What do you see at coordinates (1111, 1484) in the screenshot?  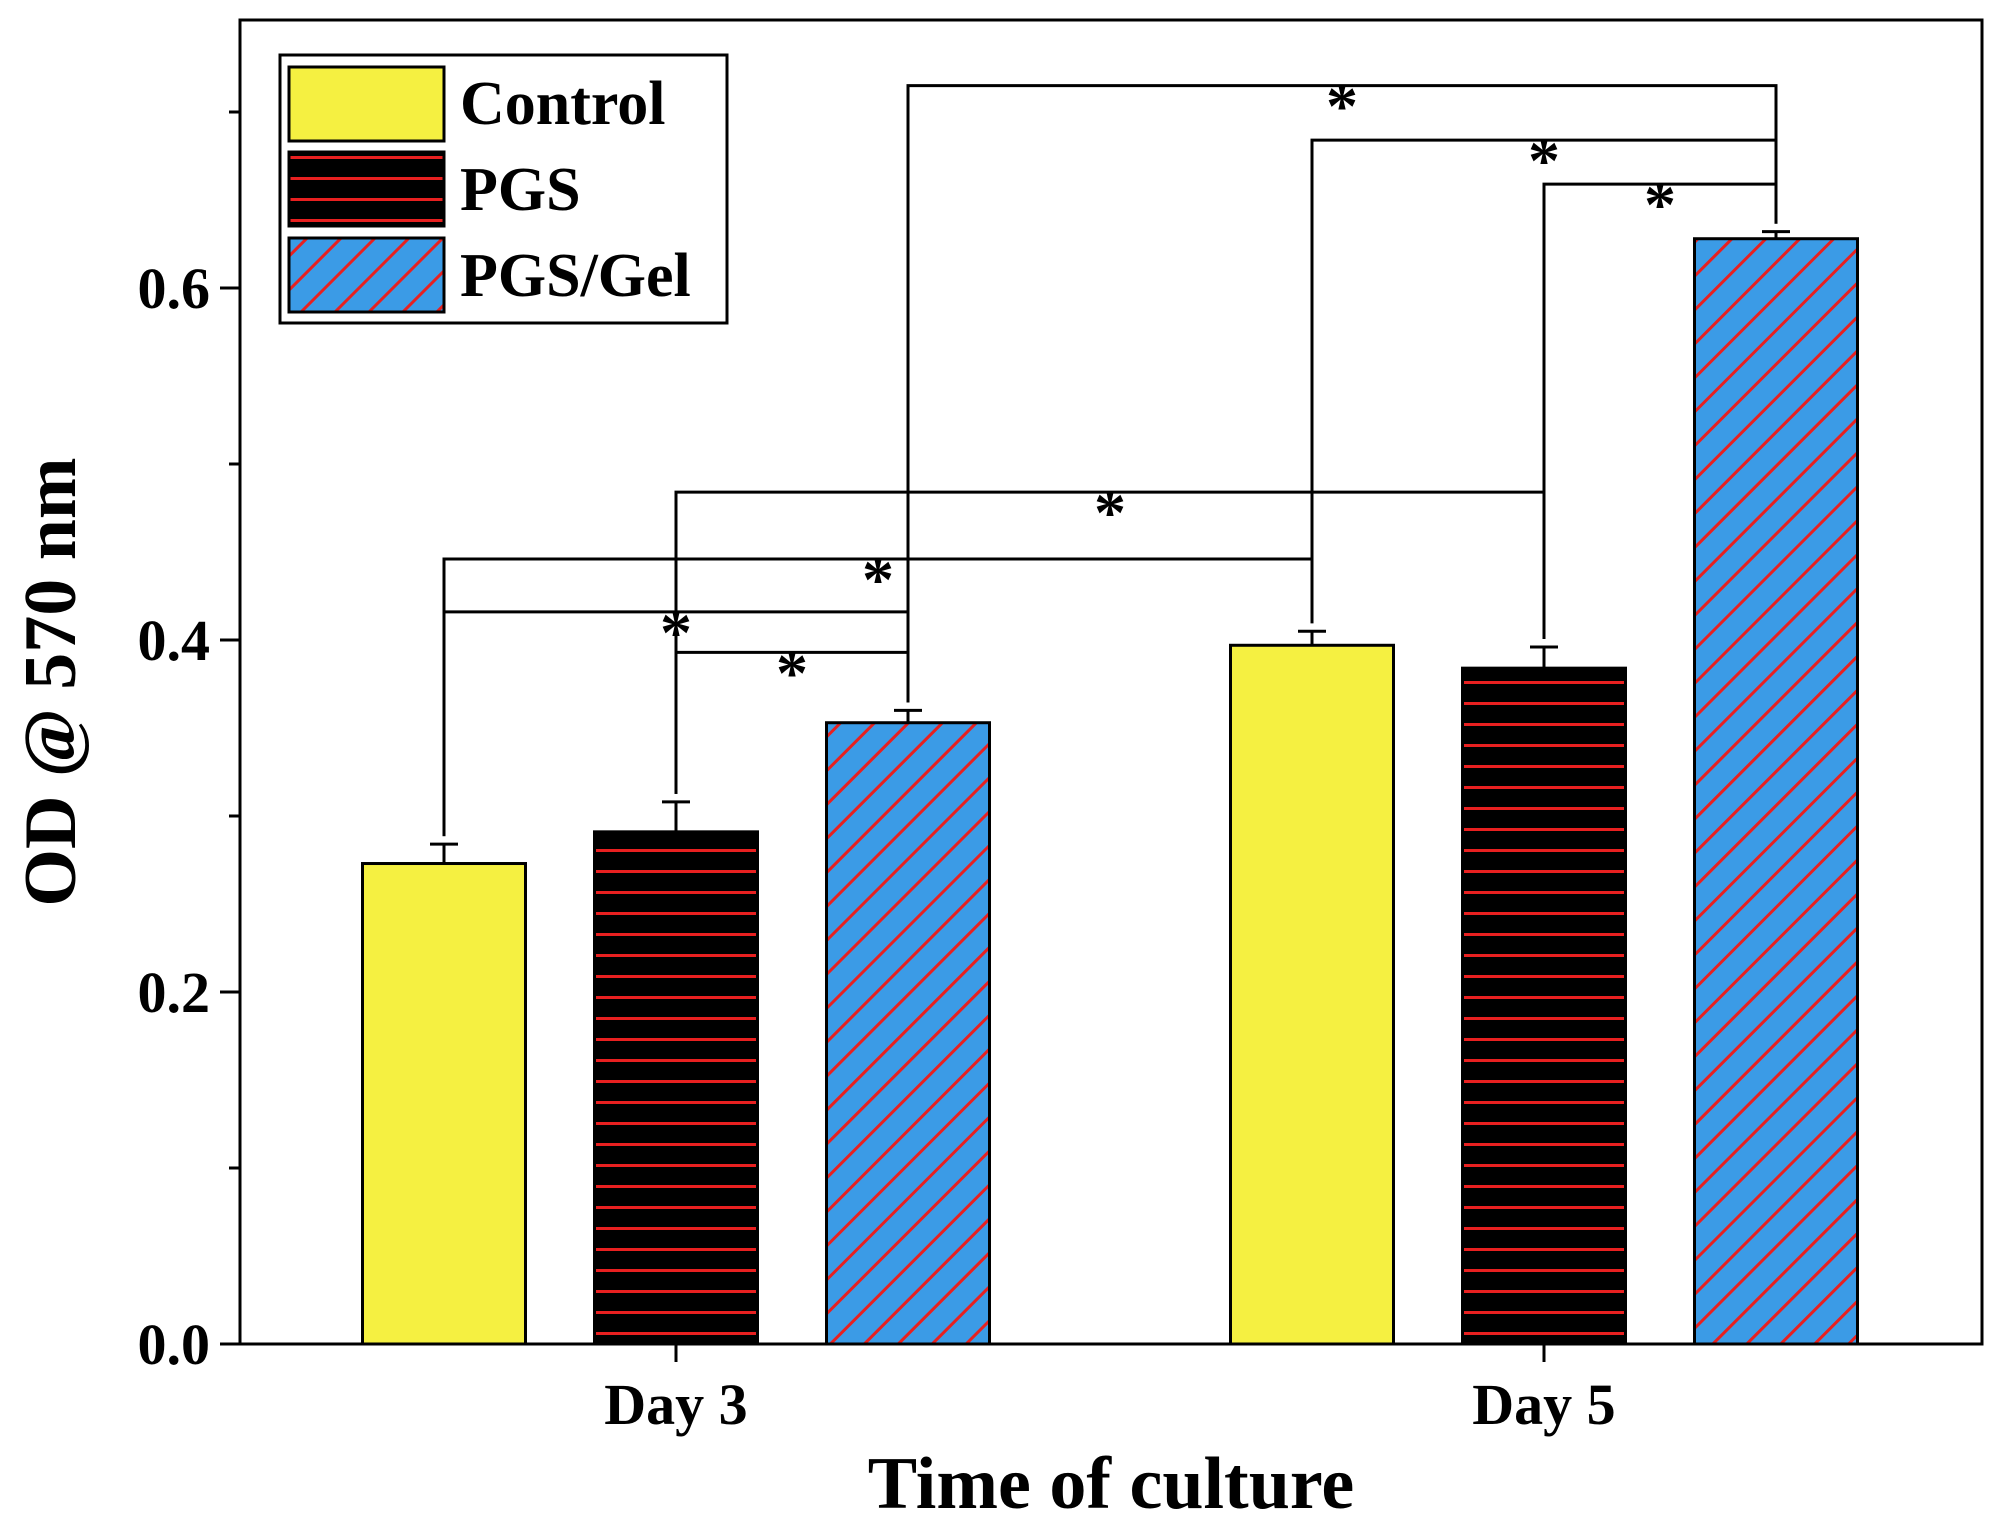 I see `x-axis-title: Time of culture` at bounding box center [1111, 1484].